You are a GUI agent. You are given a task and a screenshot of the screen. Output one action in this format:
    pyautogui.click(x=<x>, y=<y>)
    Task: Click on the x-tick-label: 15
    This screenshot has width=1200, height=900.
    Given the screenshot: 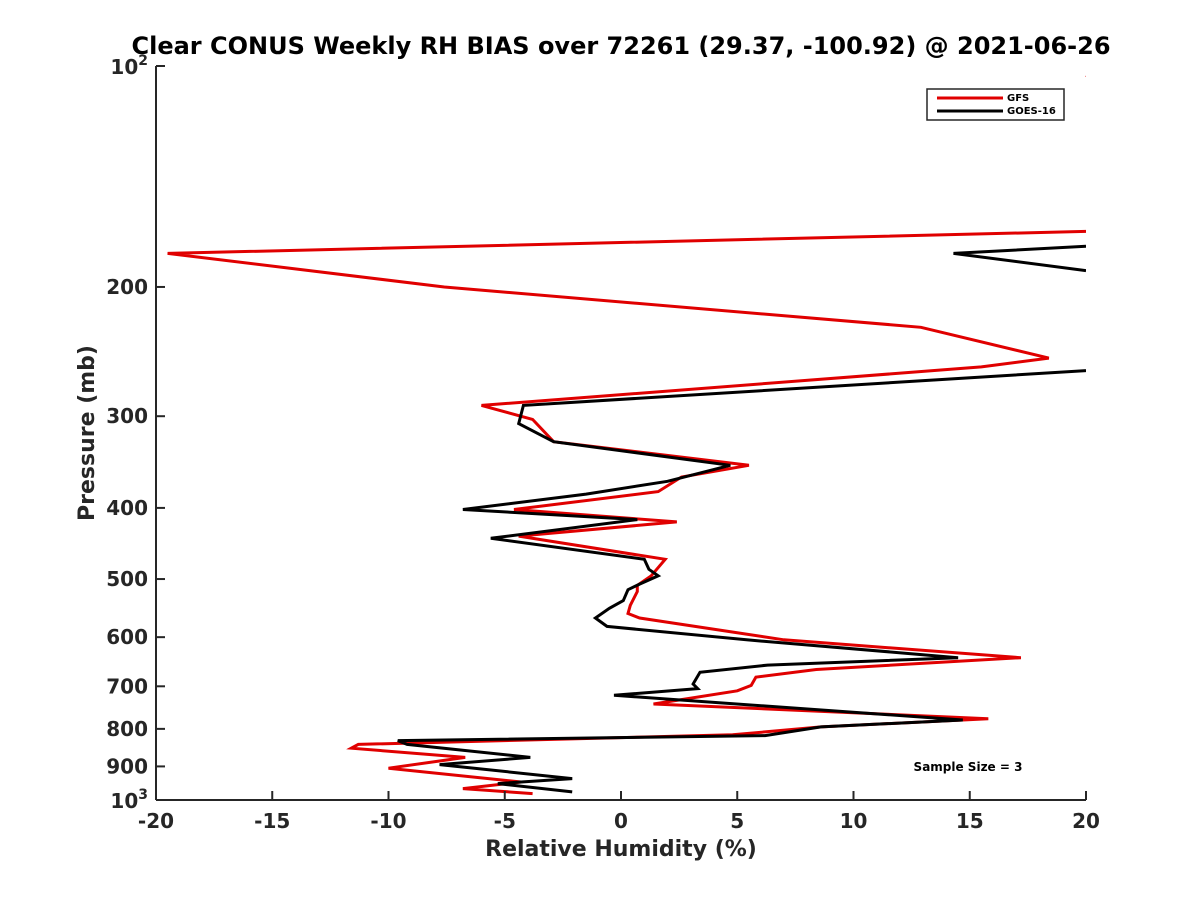 What is the action you would take?
    pyautogui.click(x=970, y=821)
    